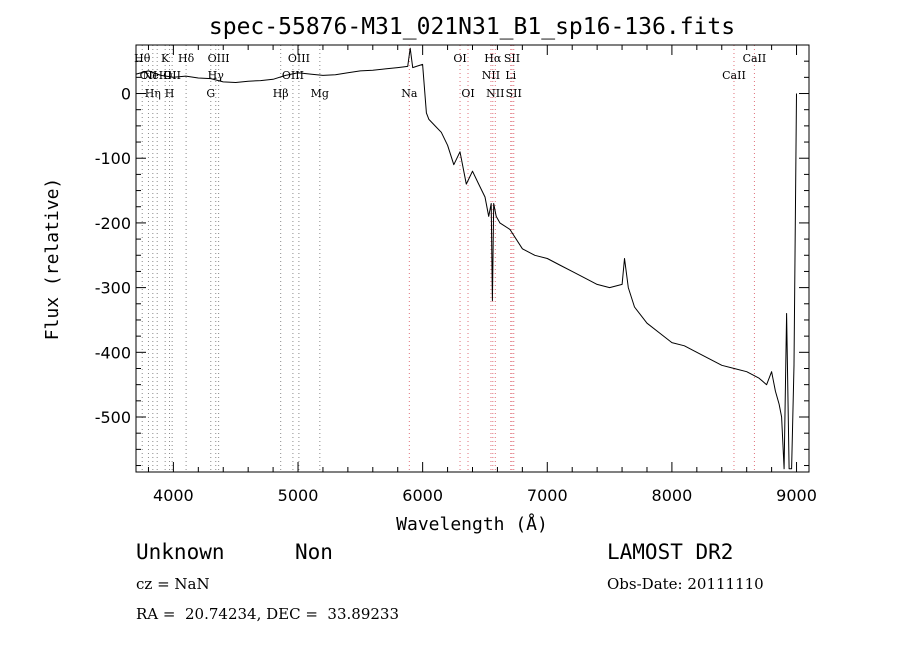  What do you see at coordinates (173, 495) in the screenshot?
I see `x-tick-label: 4000` at bounding box center [173, 495].